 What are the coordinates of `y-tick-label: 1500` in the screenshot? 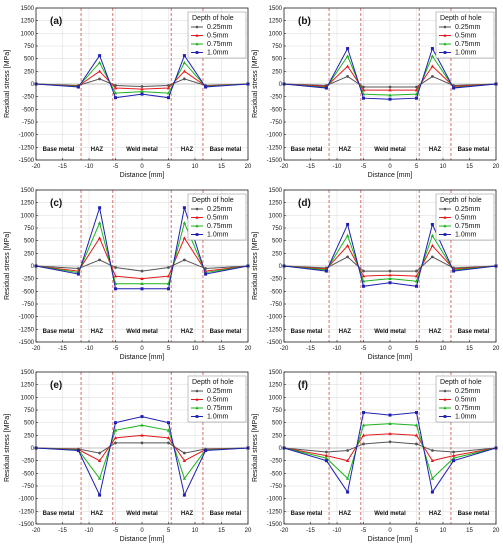 It's located at (276, 191).